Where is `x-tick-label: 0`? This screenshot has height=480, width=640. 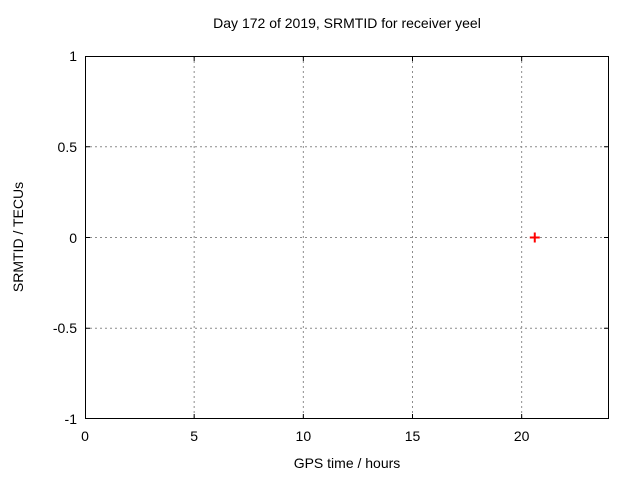
x-tick-label: 0 is located at coordinates (85, 436).